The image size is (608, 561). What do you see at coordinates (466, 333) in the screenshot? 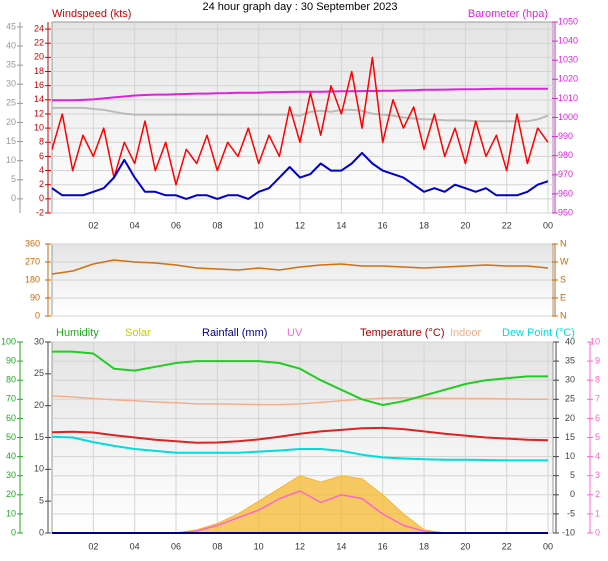
I see `series-label: Indoor` at bounding box center [466, 333].